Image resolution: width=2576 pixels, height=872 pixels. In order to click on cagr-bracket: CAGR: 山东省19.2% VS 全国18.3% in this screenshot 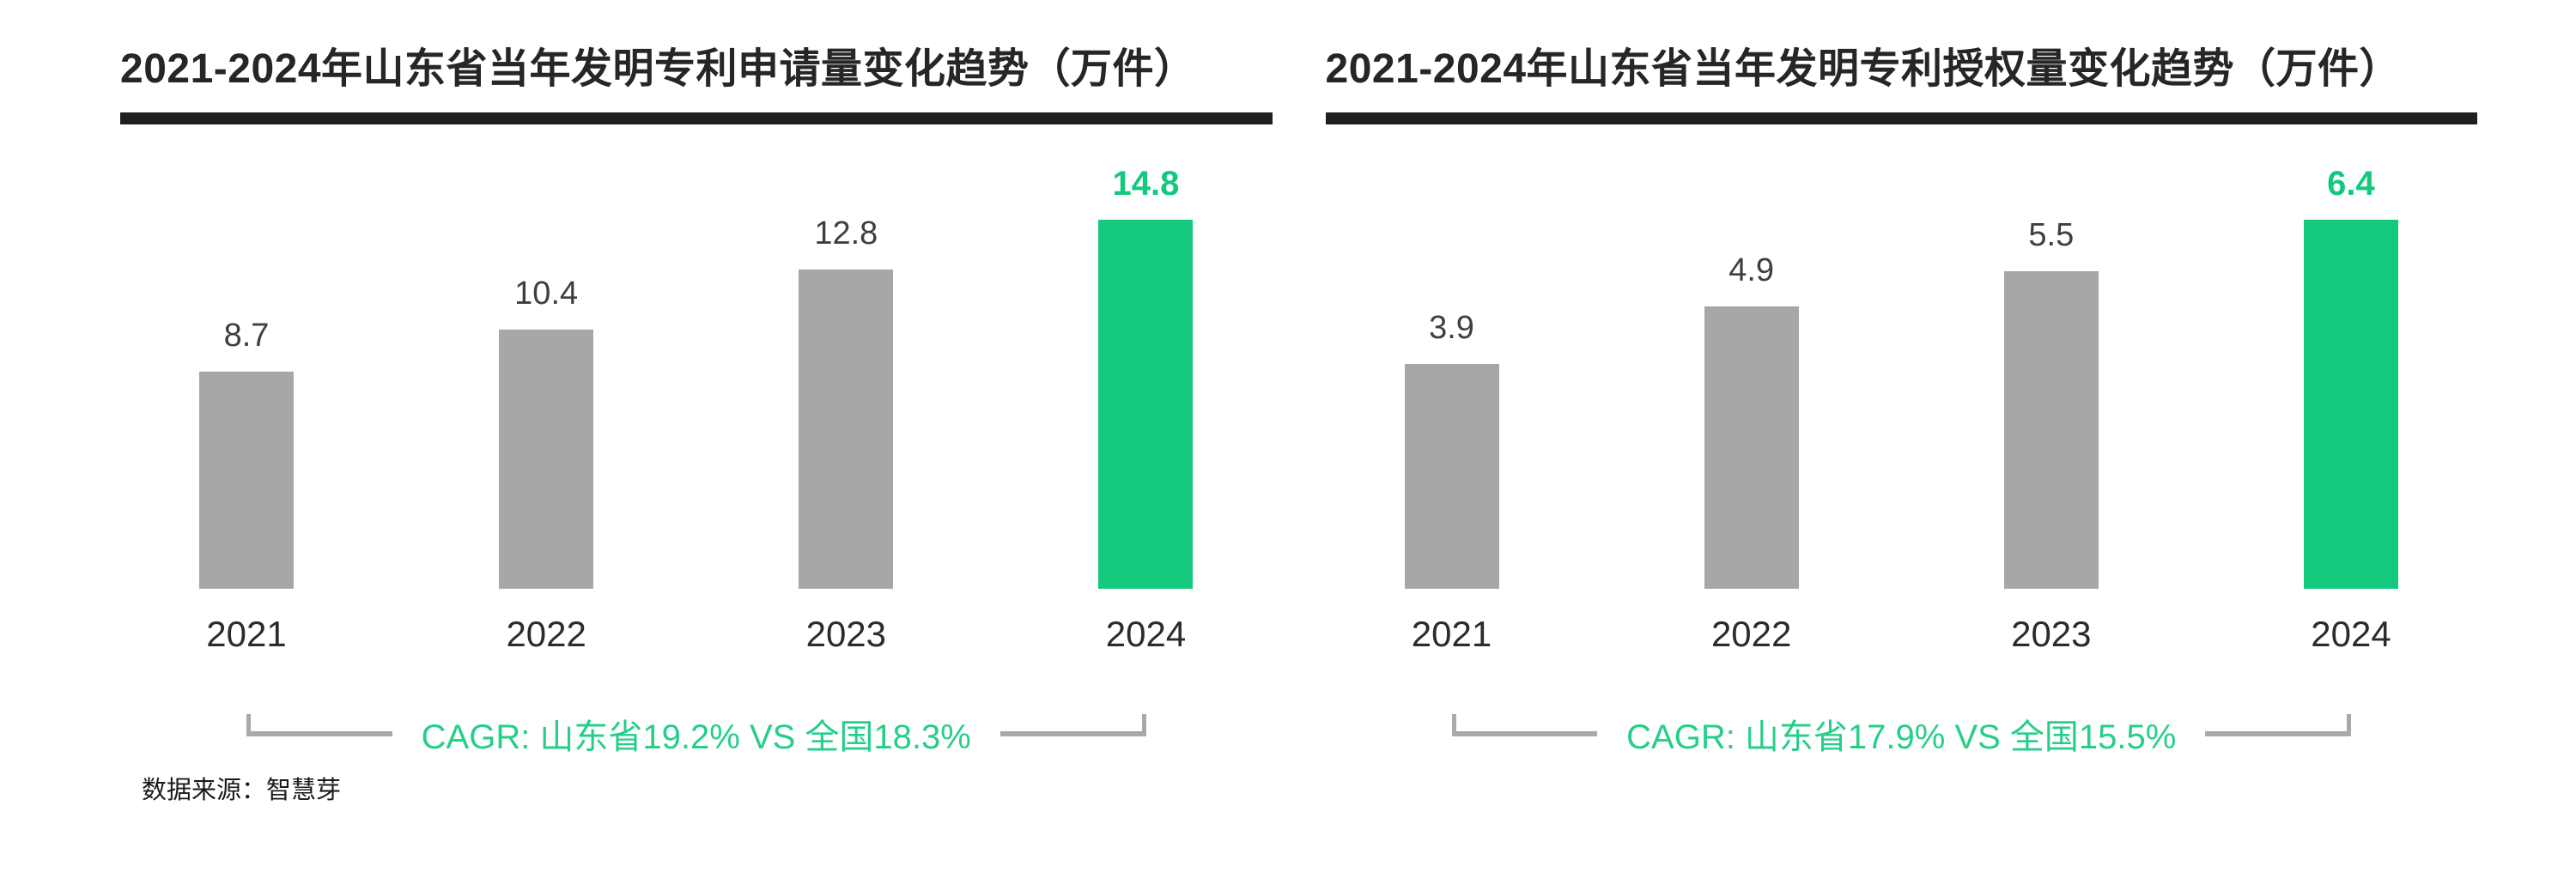, I will do `click(696, 734)`.